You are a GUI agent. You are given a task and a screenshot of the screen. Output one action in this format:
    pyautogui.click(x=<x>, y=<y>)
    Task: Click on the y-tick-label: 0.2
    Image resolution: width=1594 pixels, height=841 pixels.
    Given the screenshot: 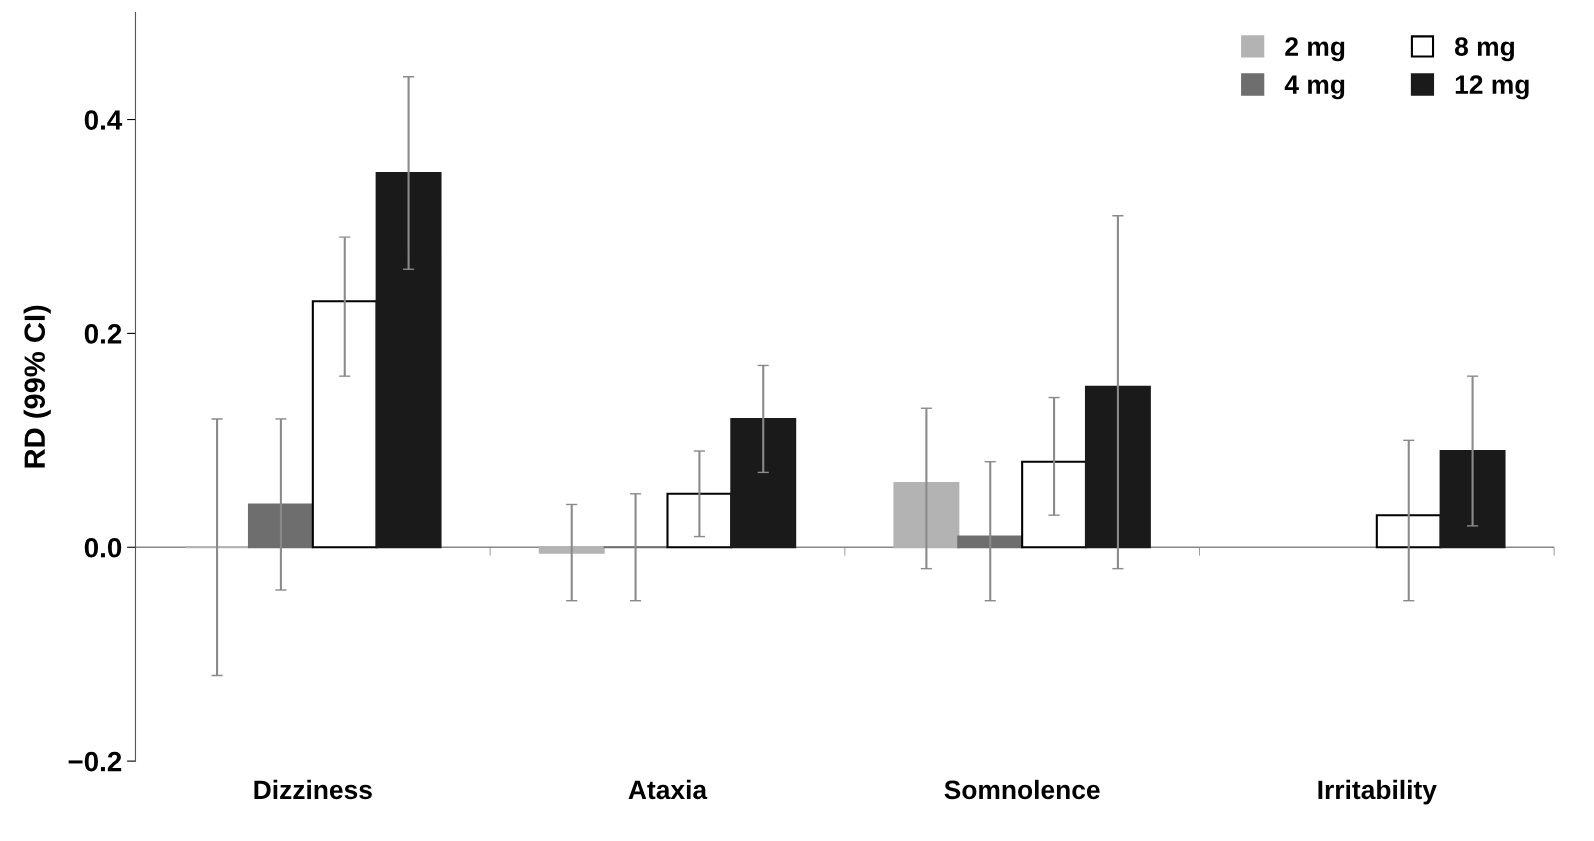 What is the action you would take?
    pyautogui.click(x=103, y=334)
    